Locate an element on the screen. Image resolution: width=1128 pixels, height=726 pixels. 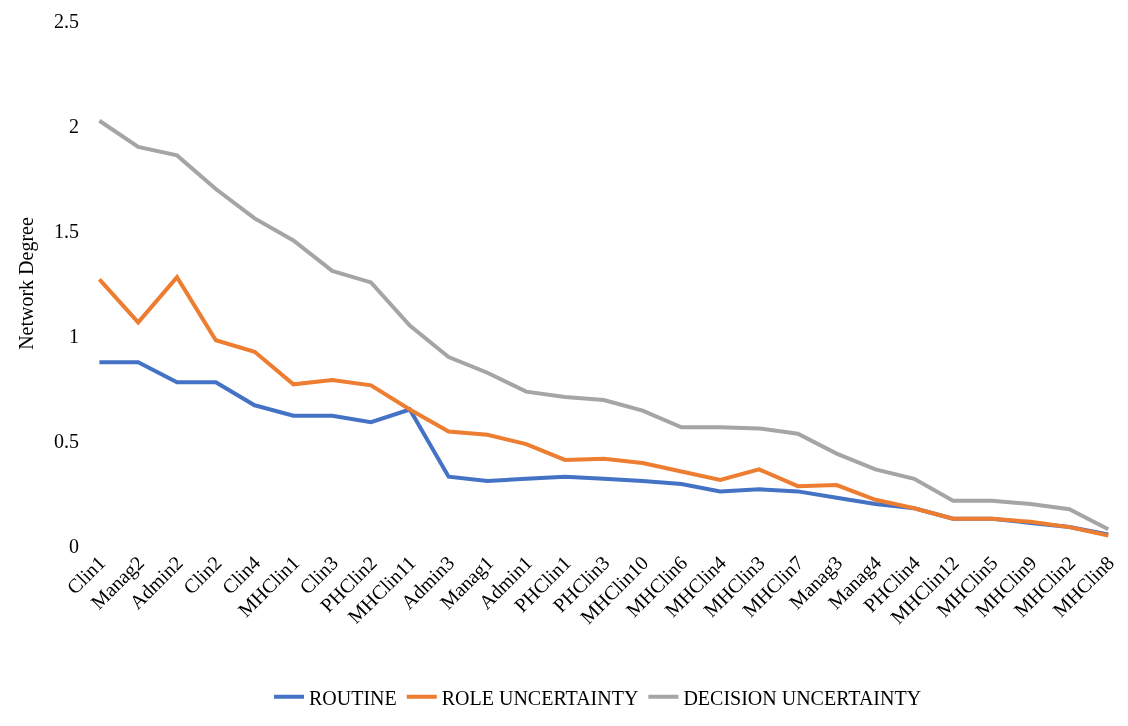
legend-label: DECISION UNCERTAINTY is located at coordinates (802, 697).